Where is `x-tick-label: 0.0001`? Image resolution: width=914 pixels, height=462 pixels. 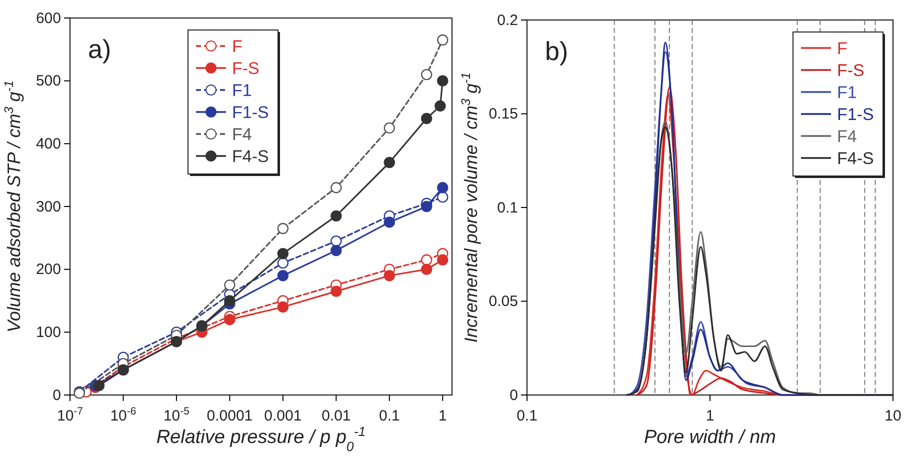 x-tick-label: 0.0001 is located at coordinates (229, 416).